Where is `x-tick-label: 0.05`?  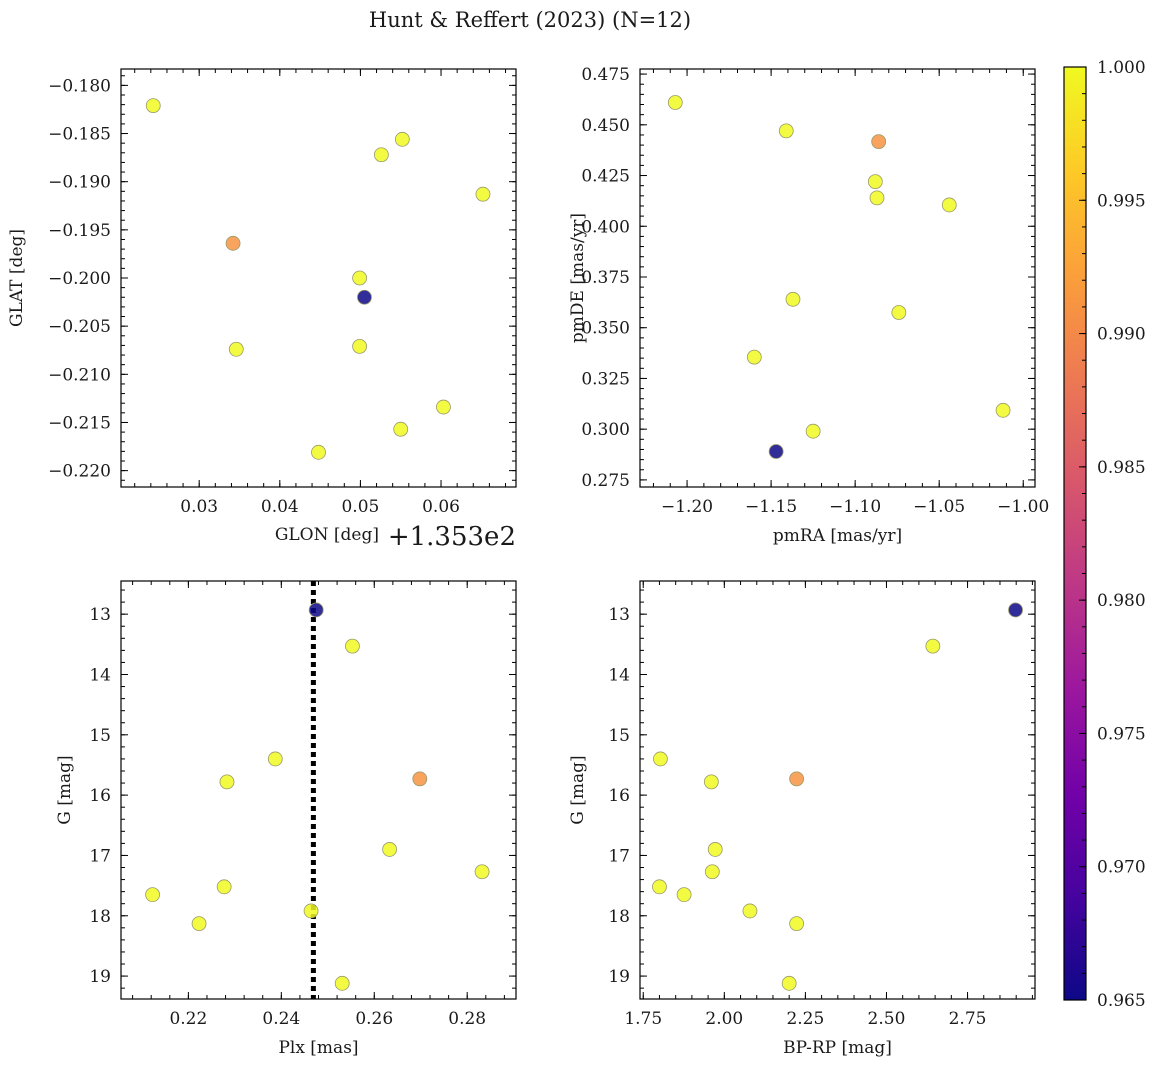 x-tick-label: 0.05 is located at coordinates (360, 507).